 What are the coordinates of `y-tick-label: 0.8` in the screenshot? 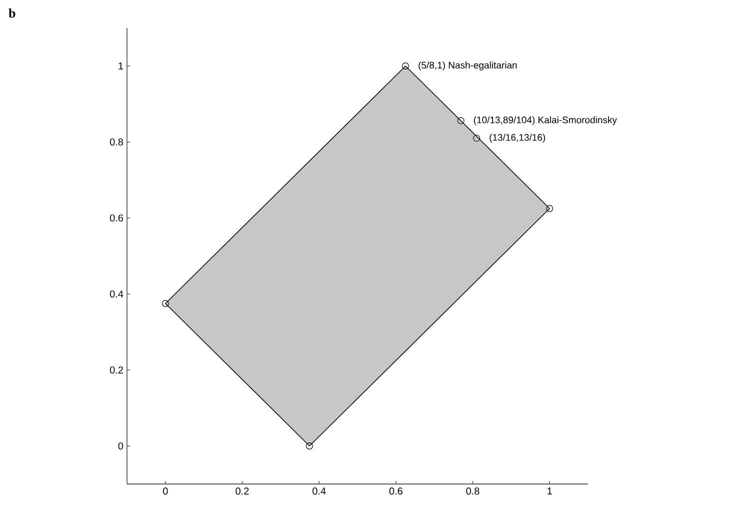 It's located at (117, 142).